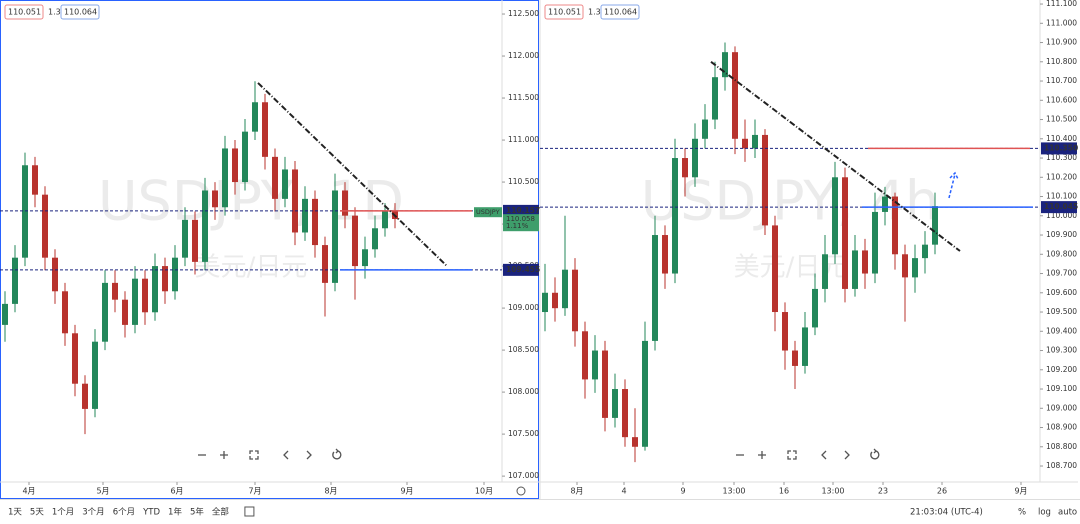 The image size is (1080, 524). What do you see at coordinates (1061, 292) in the screenshot?
I see `y-tick-label: 109.600` at bounding box center [1061, 292].